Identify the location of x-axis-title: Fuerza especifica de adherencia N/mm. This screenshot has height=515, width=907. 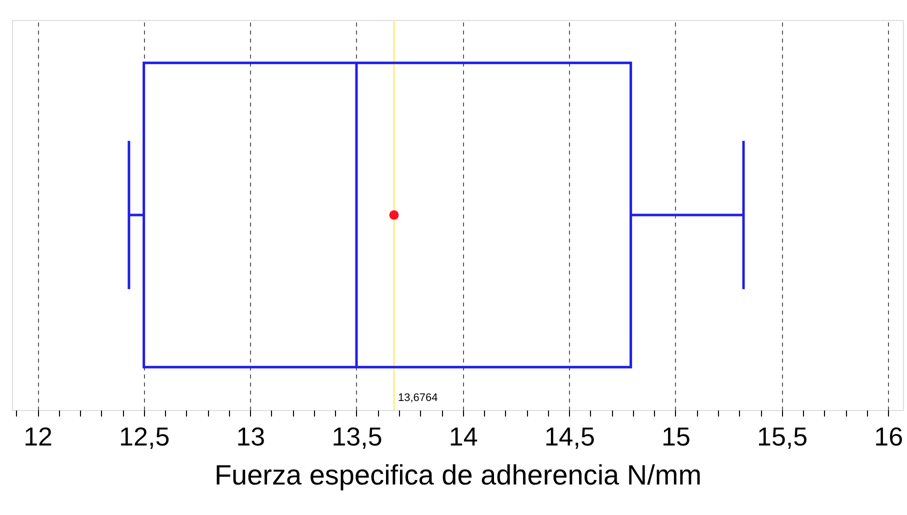
(458, 475).